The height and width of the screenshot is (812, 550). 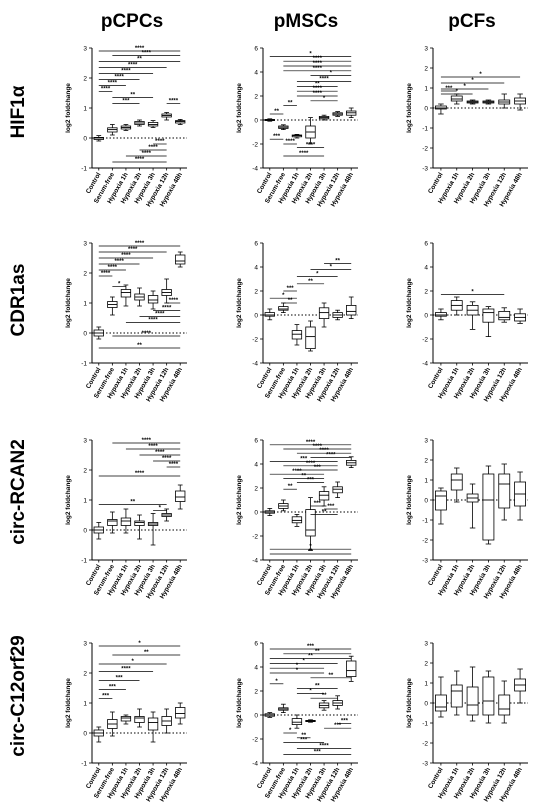 I want to click on row-title-hif1a: HIF1α, so click(x=18, y=111).